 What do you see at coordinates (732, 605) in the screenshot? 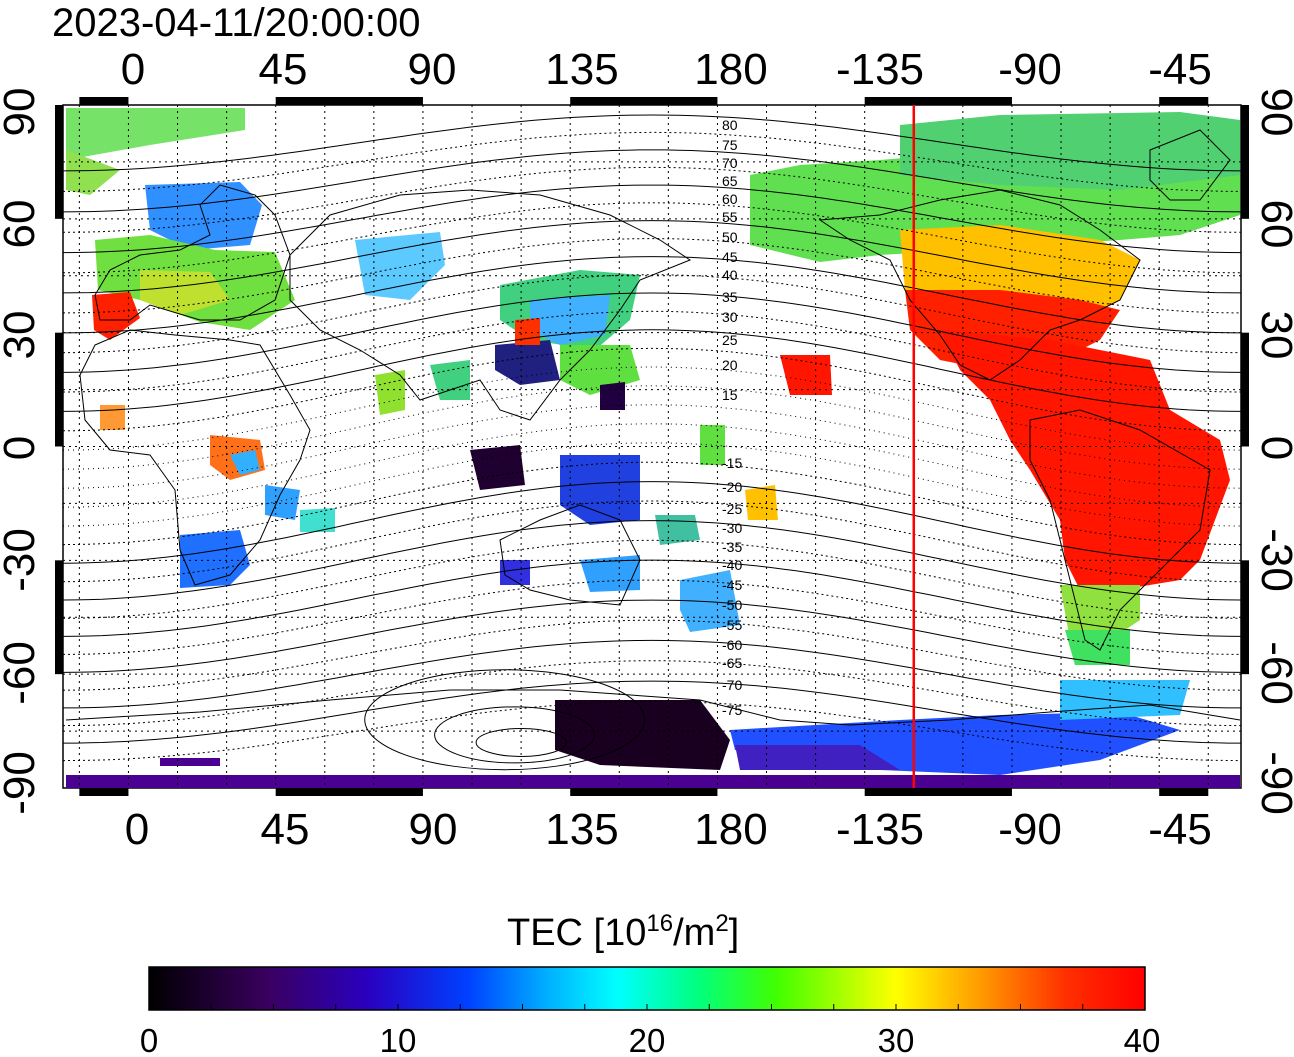
I see `contour-label: -50` at bounding box center [732, 605].